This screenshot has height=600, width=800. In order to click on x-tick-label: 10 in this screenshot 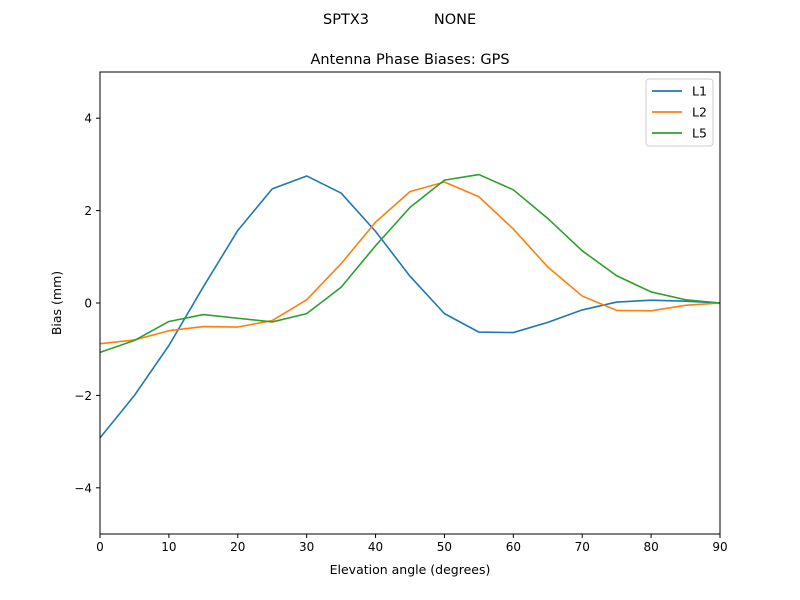, I will do `click(168, 547)`.